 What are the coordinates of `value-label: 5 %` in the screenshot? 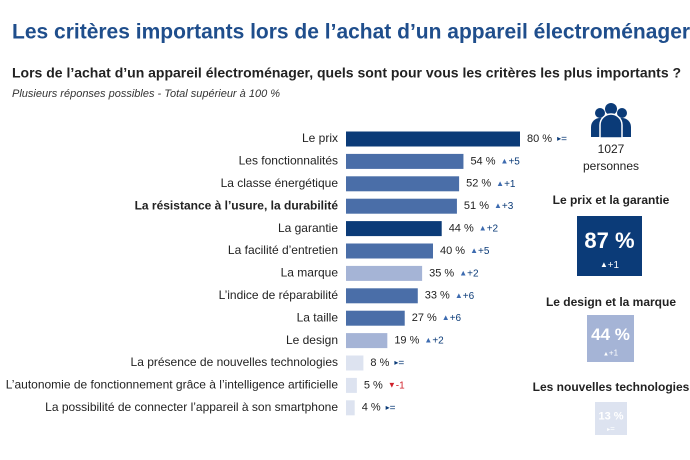 It's located at (373, 385).